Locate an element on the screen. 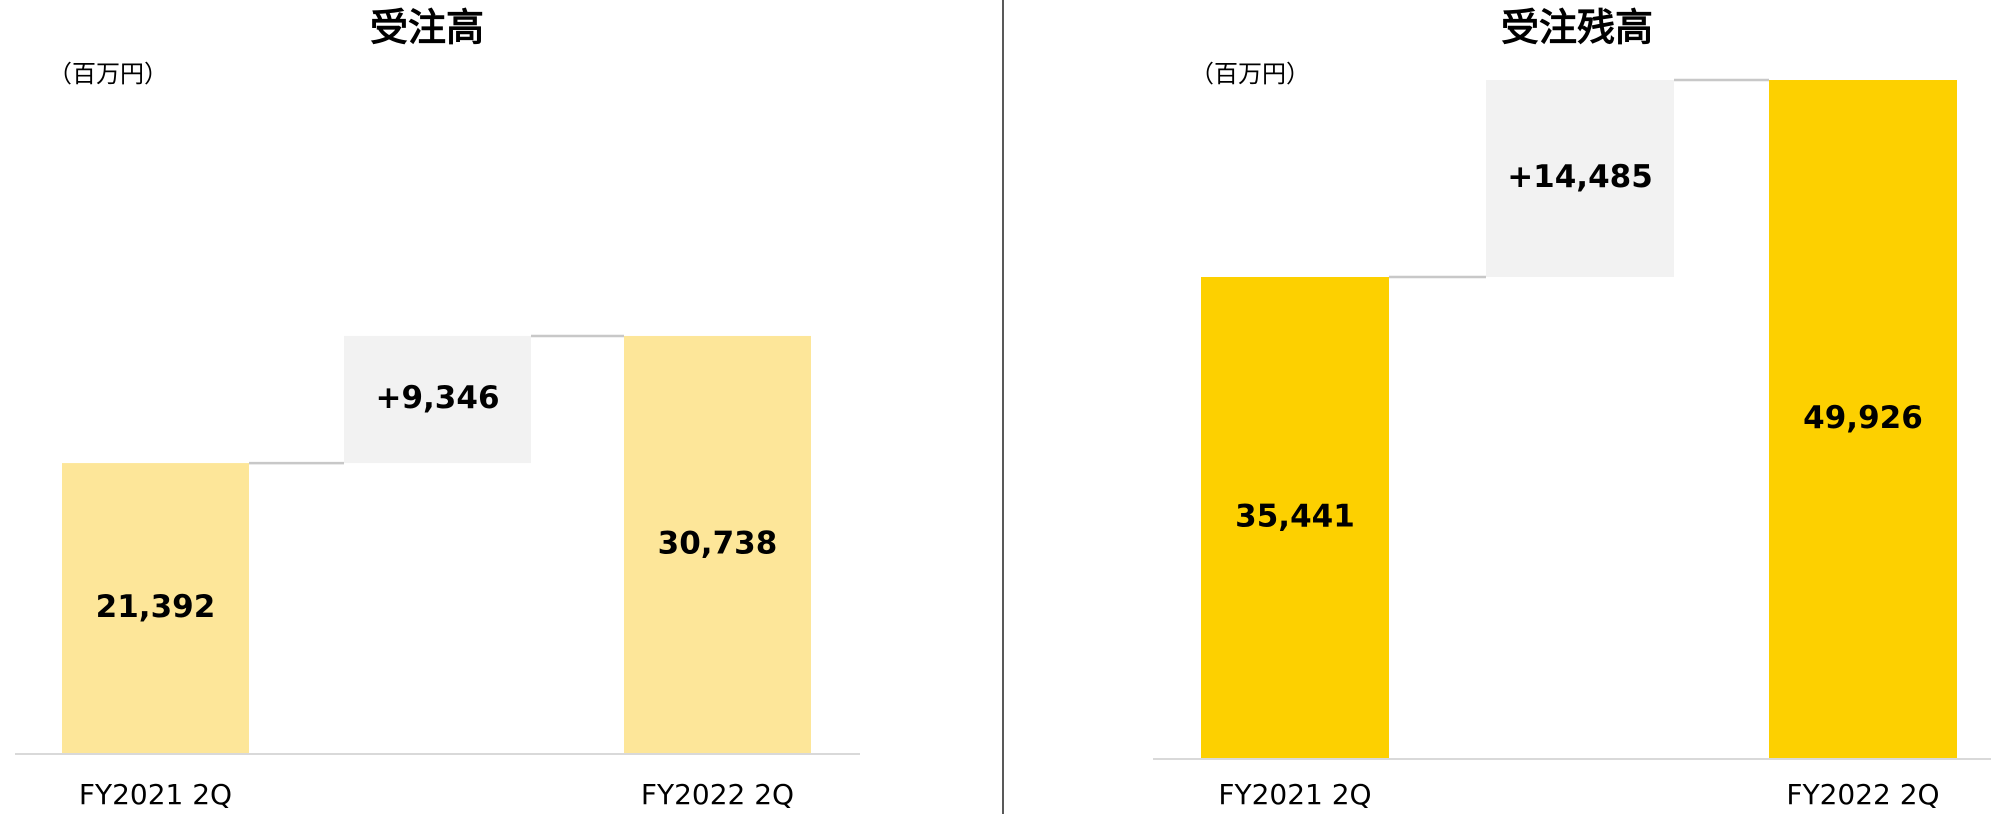 The image size is (1991, 814). chart-title: 受注高 is located at coordinates (427, 28).